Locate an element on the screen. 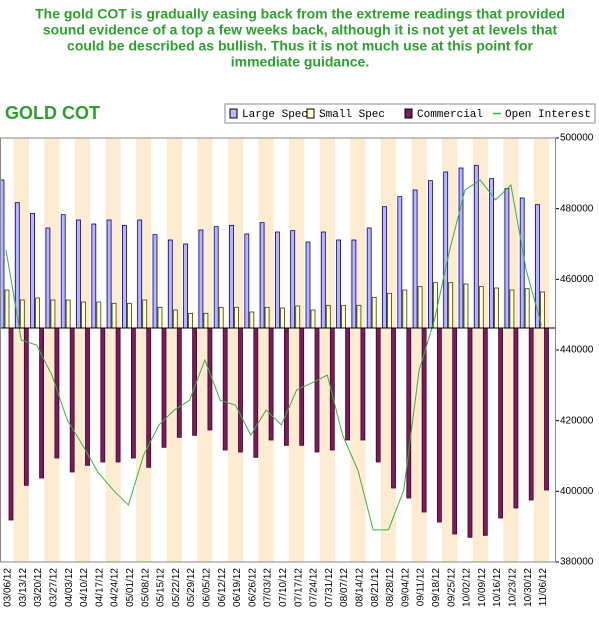  x-tick-label: 07/24/12 is located at coordinates (314, 587).